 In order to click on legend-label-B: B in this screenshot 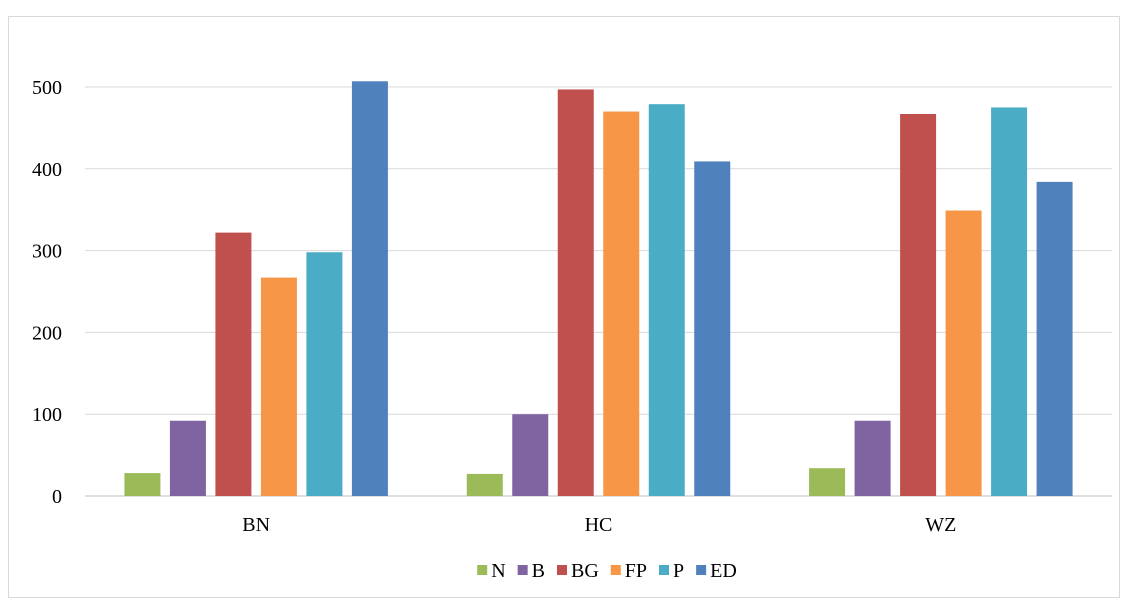, I will do `click(538, 571)`.